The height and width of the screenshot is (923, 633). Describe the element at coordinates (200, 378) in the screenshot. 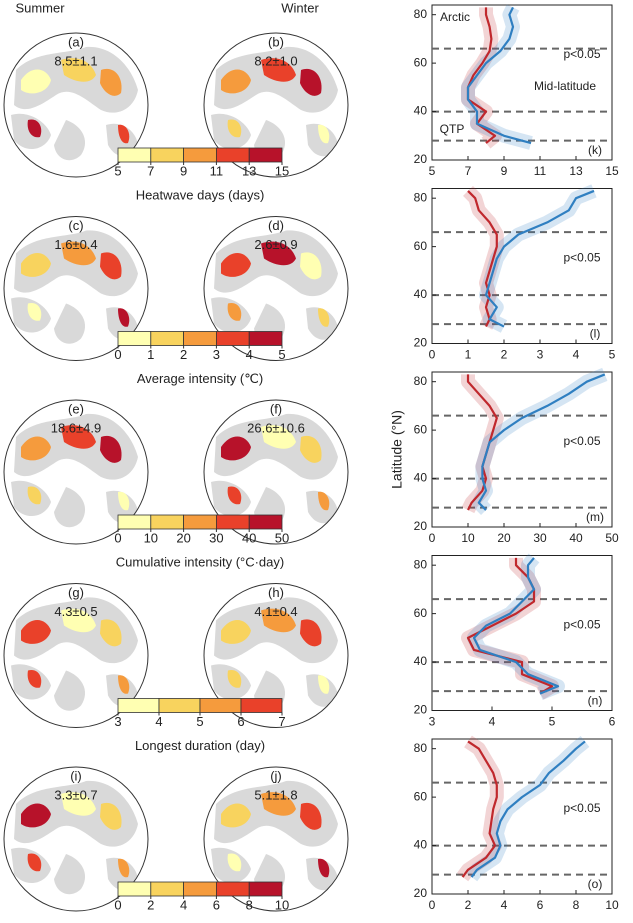

I see `colorbar-label: Average intensity (℃)` at that location.